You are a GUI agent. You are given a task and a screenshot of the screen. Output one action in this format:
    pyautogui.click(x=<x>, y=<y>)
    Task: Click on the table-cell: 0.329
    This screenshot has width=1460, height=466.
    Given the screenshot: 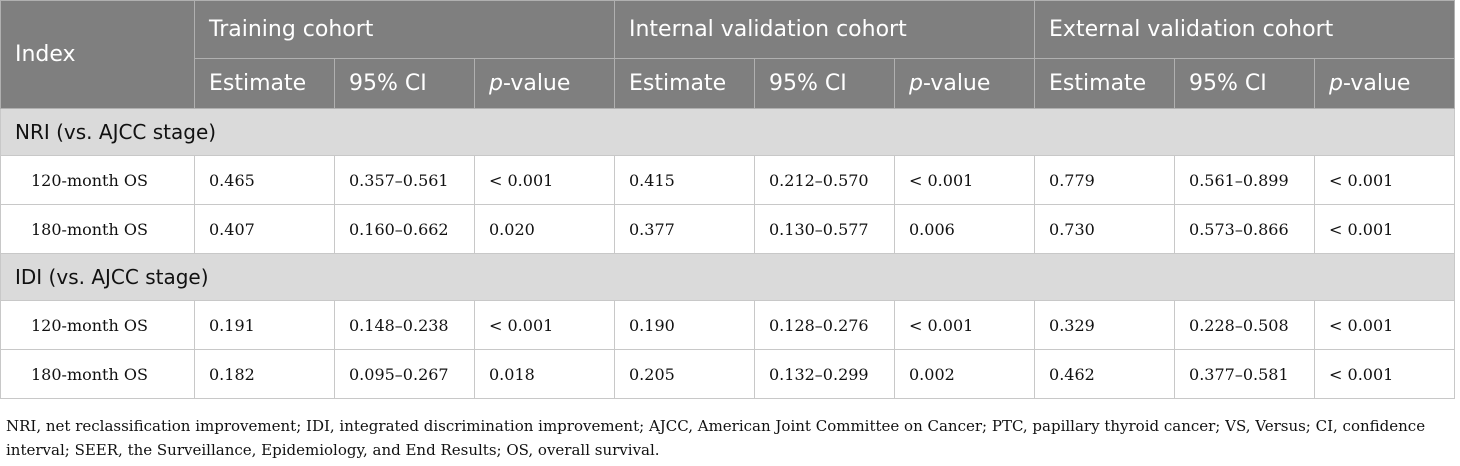 What is the action you would take?
    pyautogui.click(x=1105, y=325)
    